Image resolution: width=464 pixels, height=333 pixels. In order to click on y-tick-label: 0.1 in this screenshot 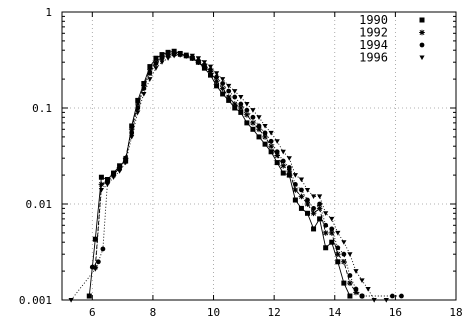, I will do `click(42, 108)`.